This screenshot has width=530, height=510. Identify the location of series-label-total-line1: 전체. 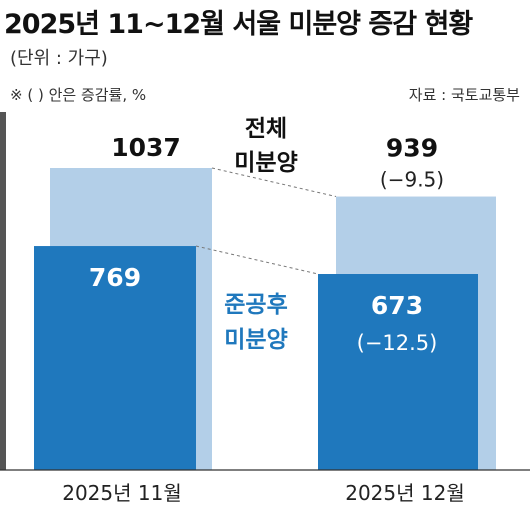
(266, 129).